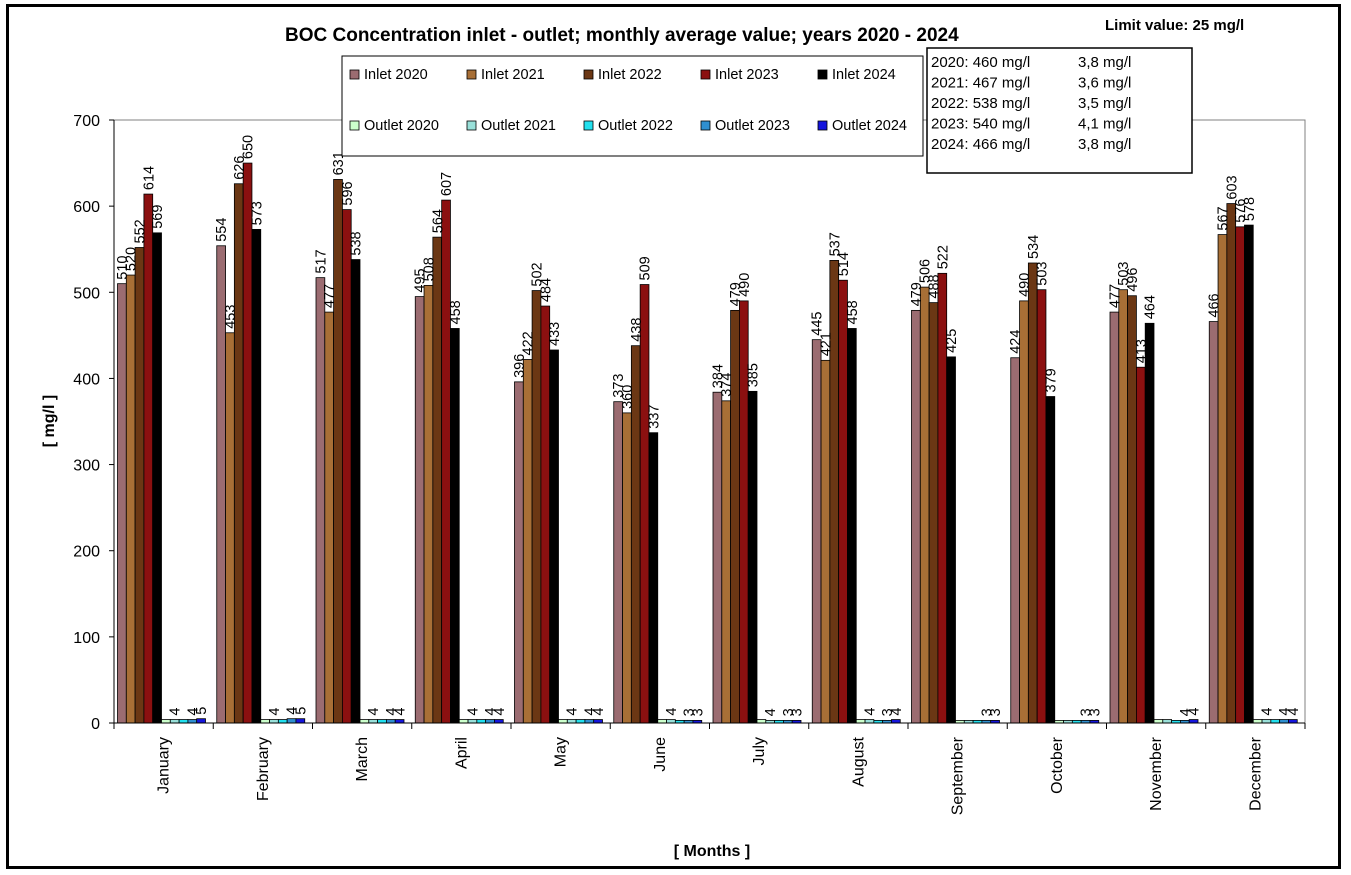 Image resolution: width=1351 pixels, height=875 pixels. I want to click on data-label-outlet-2024-june: 3, so click(698, 712).